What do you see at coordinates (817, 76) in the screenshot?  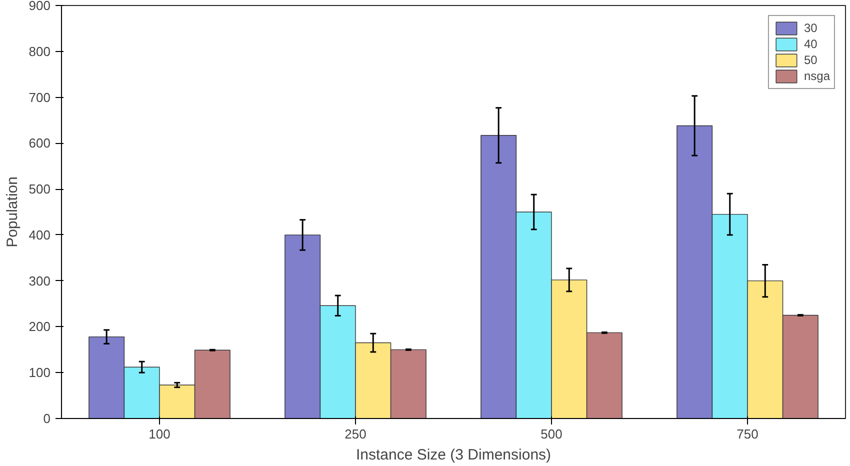 I see `legend-label: nsga` at bounding box center [817, 76].